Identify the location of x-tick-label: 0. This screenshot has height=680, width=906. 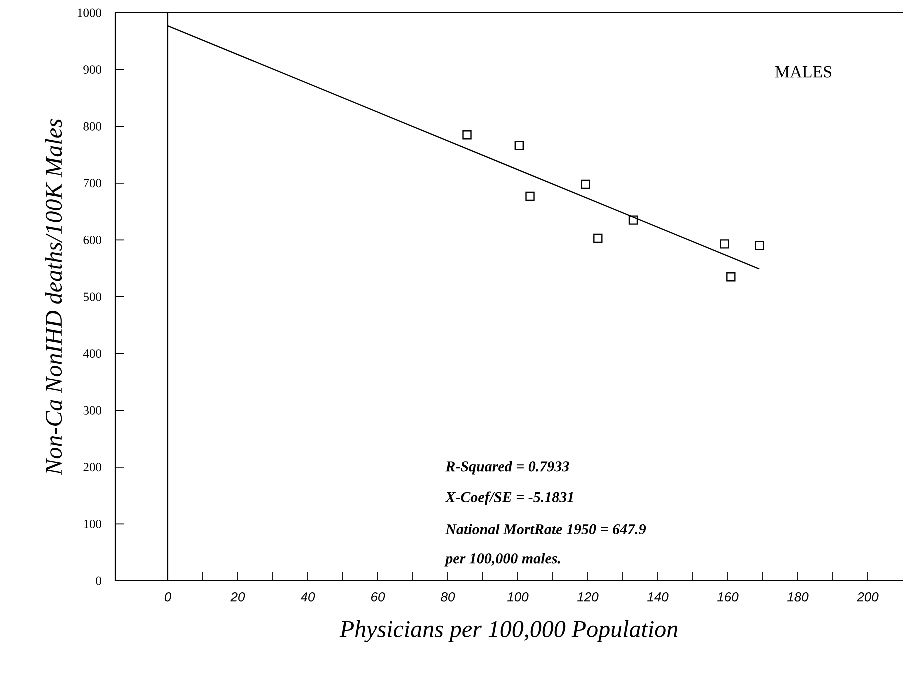
(168, 597).